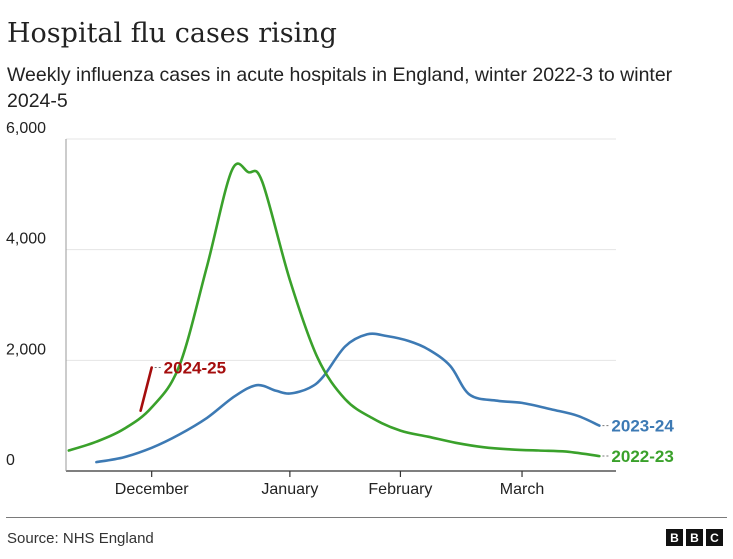  What do you see at coordinates (714, 537) in the screenshot?
I see `logo-letter: C` at bounding box center [714, 537].